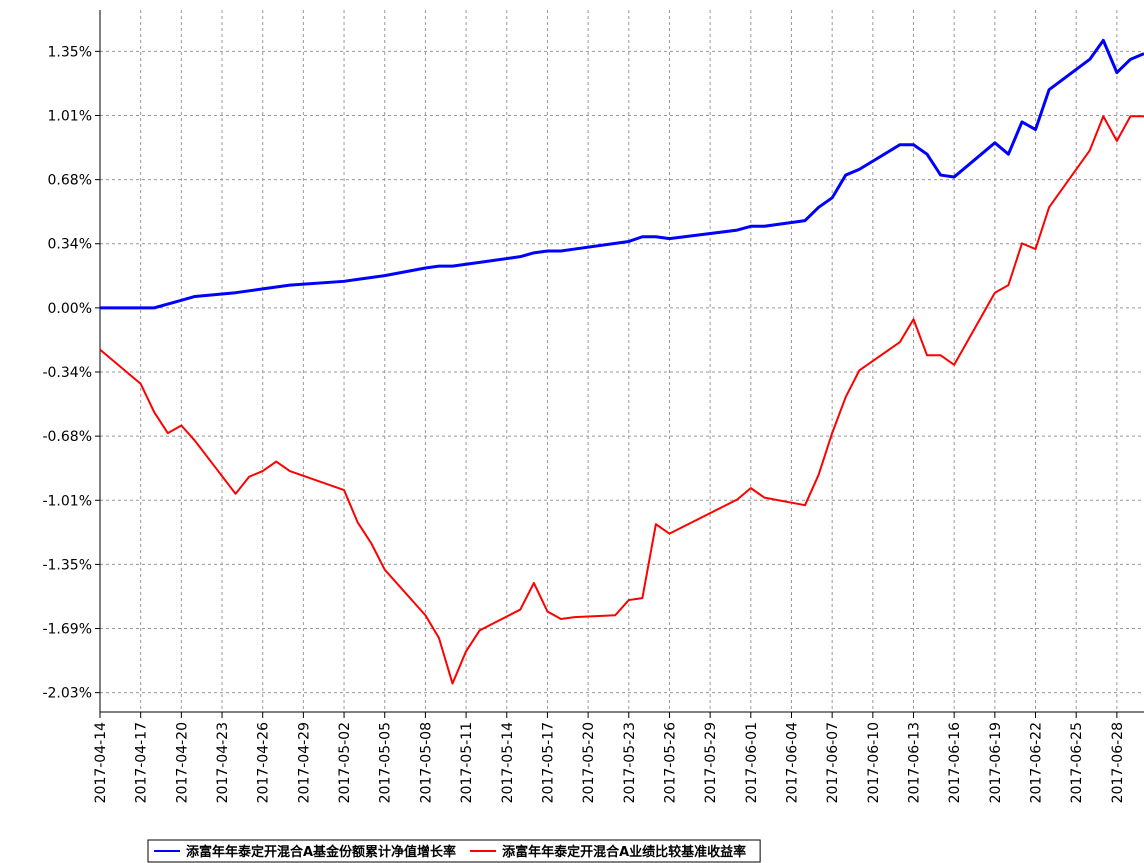  Describe the element at coordinates (182, 762) in the screenshot. I see `x-tick-label: 2017-04-20` at that location.